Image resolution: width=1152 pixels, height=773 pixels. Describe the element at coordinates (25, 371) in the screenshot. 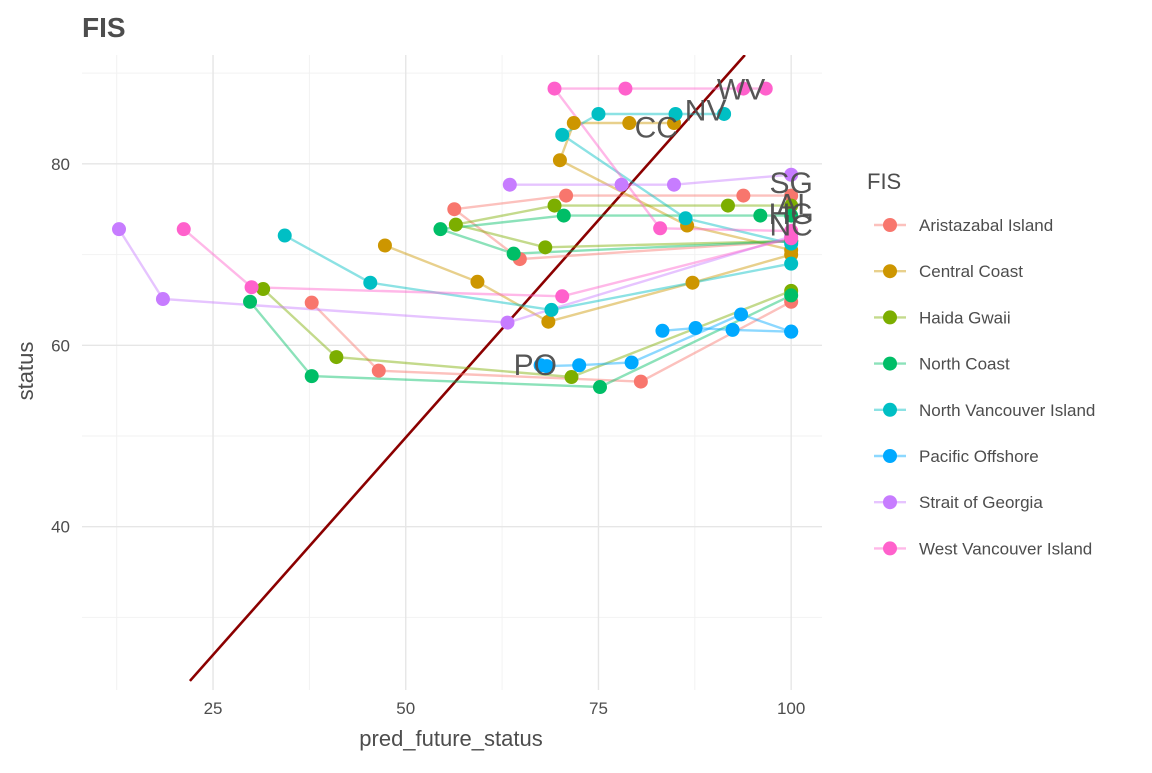

I see `y-axis-label: status` at that location.